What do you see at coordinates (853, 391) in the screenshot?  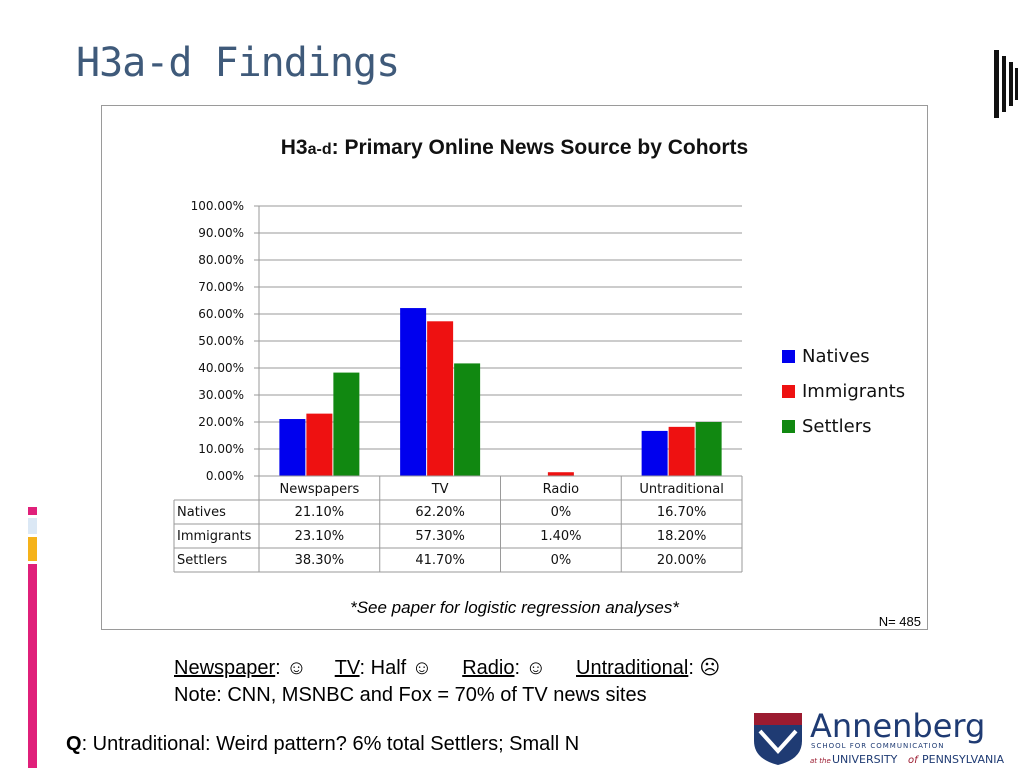 I see `legend-label: Immigrants` at bounding box center [853, 391].